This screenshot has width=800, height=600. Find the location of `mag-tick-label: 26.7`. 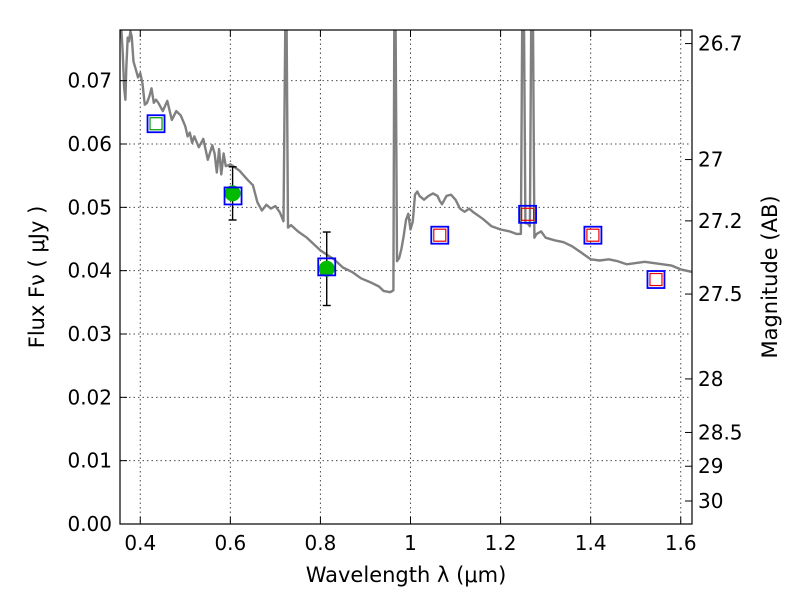

mag-tick-label: 26.7 is located at coordinates (720, 44).